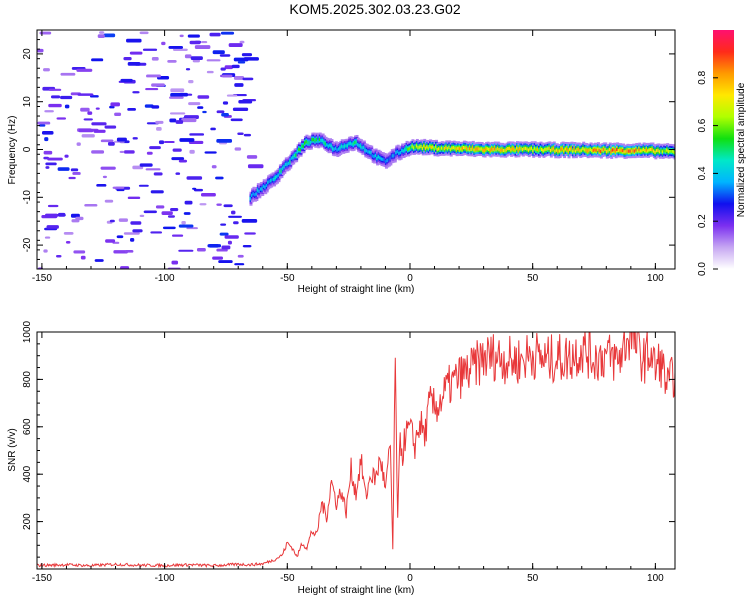 The width and height of the screenshot is (750, 600). What do you see at coordinates (356, 289) in the screenshot?
I see `spectrogram-x-label: Height of straight line (km)` at bounding box center [356, 289].